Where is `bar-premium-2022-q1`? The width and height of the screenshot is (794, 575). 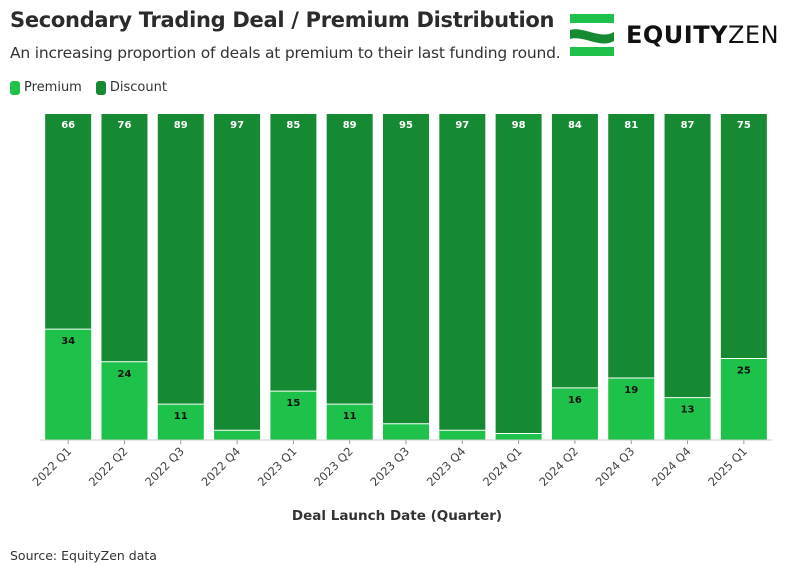
bar-premium-2022-q1 is located at coordinates (68, 384).